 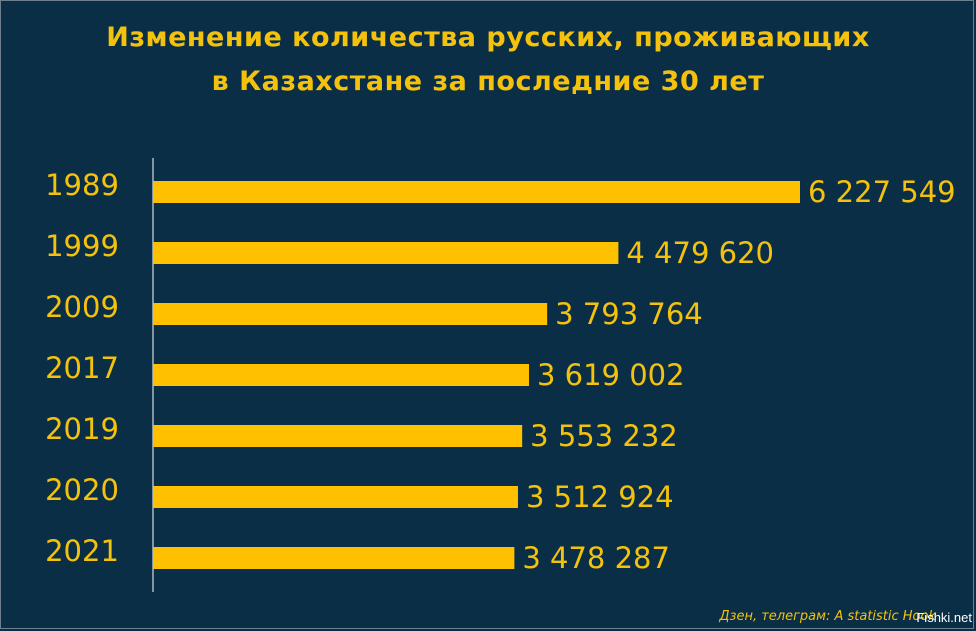 I want to click on bar-2021, so click(x=334, y=558).